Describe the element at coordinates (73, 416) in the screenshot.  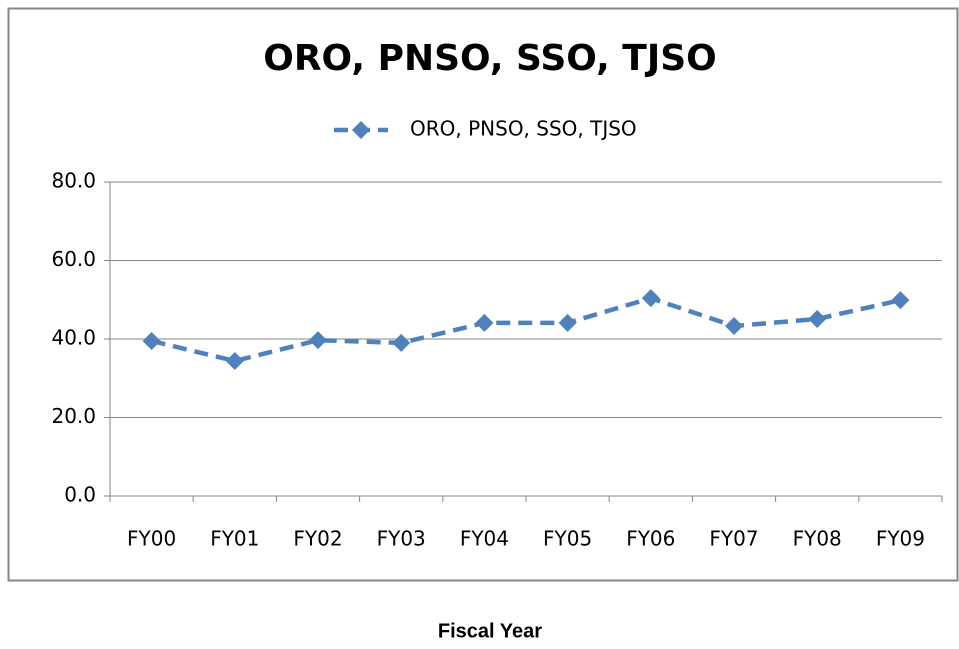
I see `y-tick-label: 20.0` at that location.